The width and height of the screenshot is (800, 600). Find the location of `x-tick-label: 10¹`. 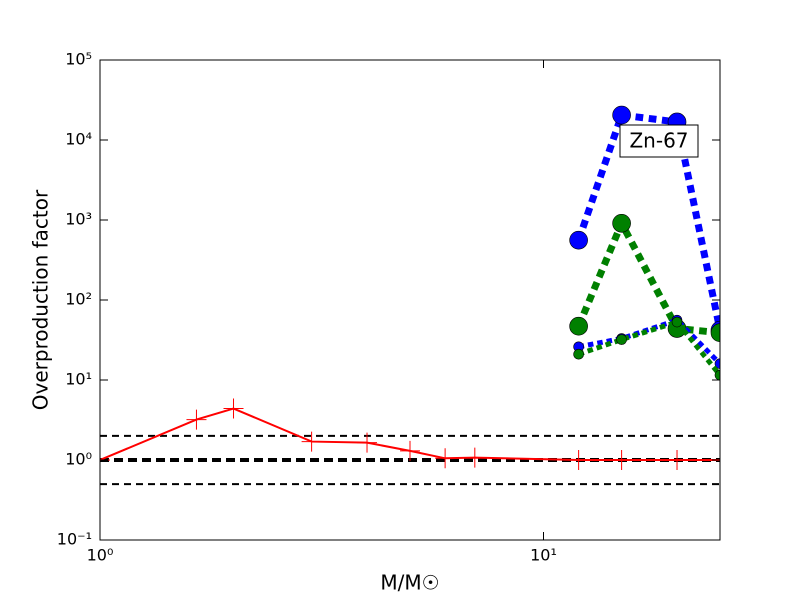

x-tick-label: 10¹ is located at coordinates (543, 555).